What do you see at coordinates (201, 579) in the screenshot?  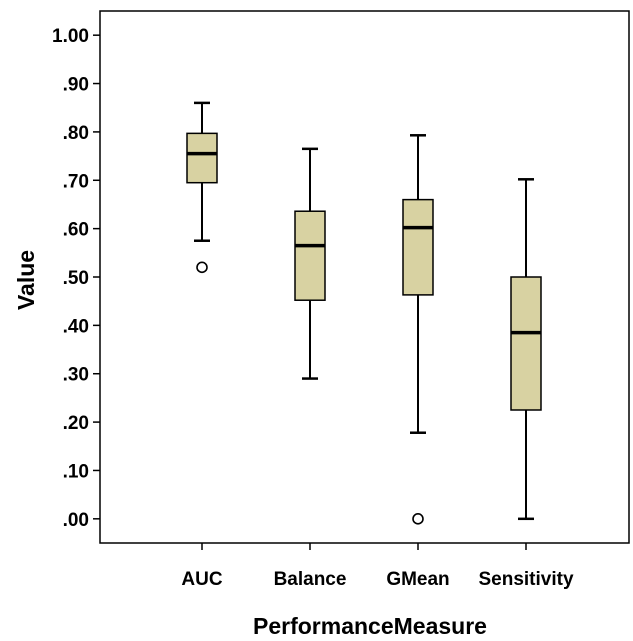 I see `x-tick-label: AUC` at bounding box center [201, 579].